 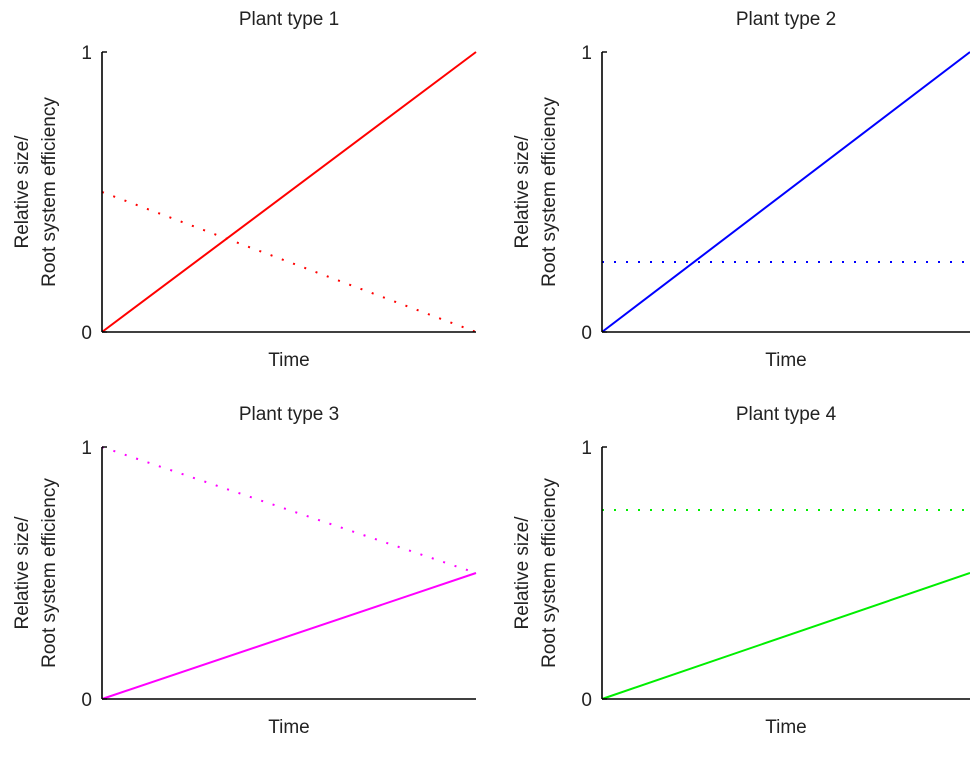 What do you see at coordinates (289, 414) in the screenshot?
I see `chart-title: Plant type 3` at bounding box center [289, 414].